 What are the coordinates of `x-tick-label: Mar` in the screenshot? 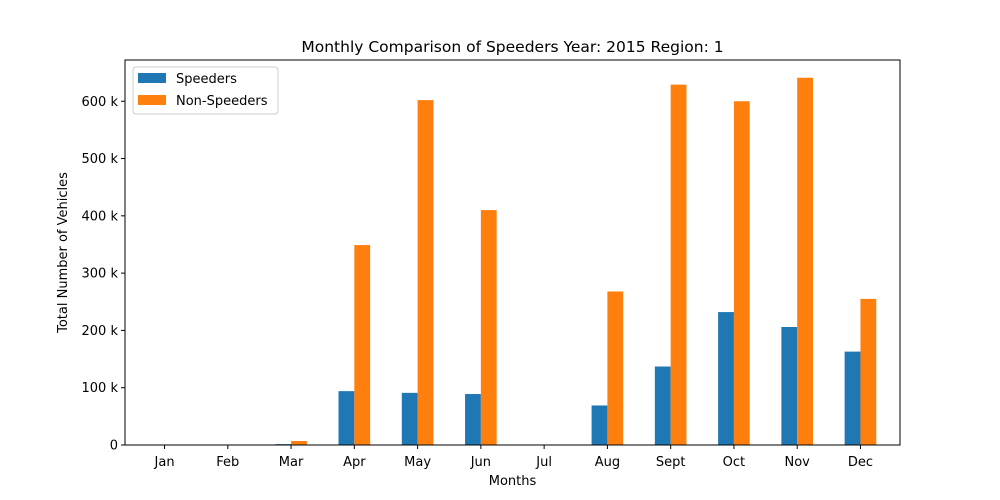 It's located at (291, 462).